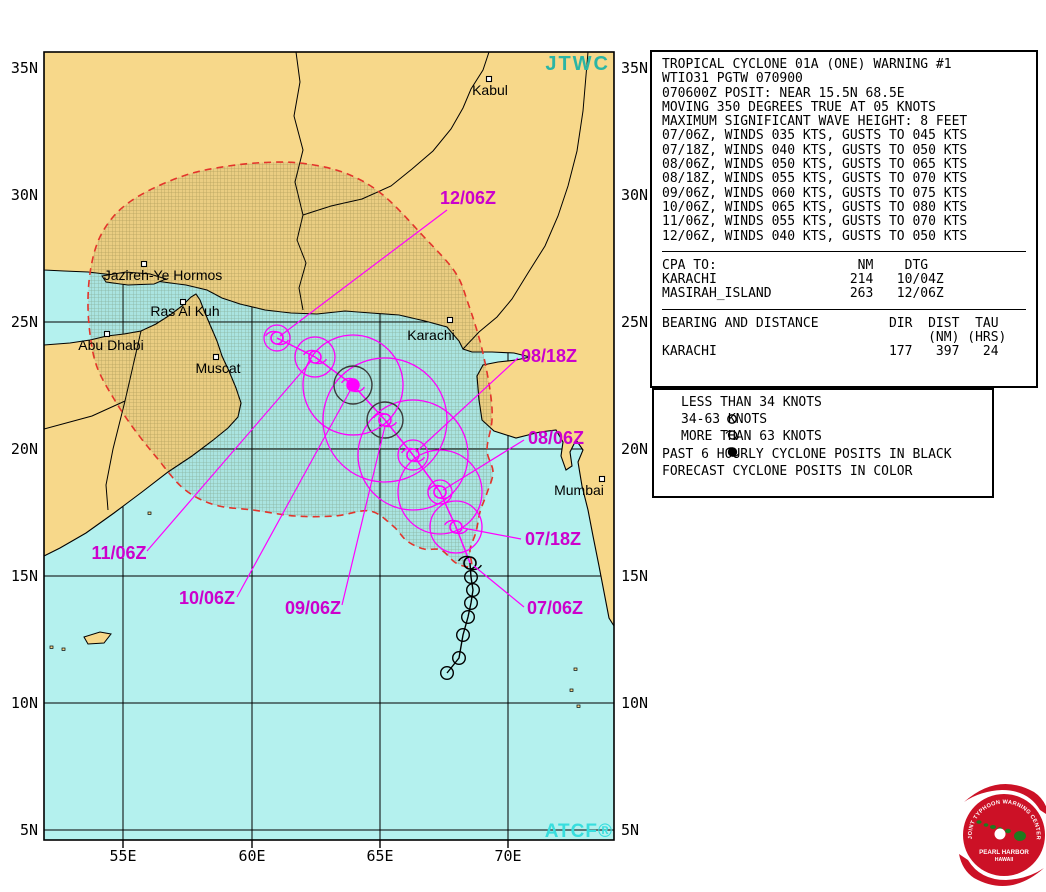 This screenshot has height=892, width=1046. What do you see at coordinates (183, 302) in the screenshot?
I see `city-marker-ras-al-kuh` at bounding box center [183, 302].